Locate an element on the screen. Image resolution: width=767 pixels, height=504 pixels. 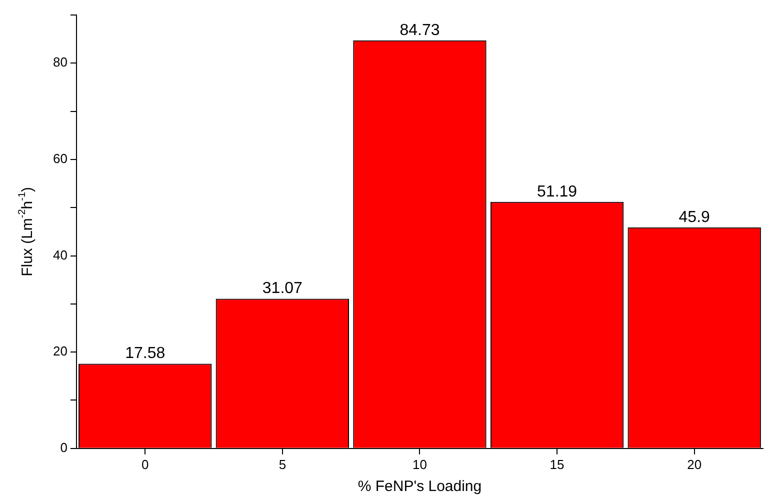
y-tick-label: 0 is located at coordinates (64, 447).